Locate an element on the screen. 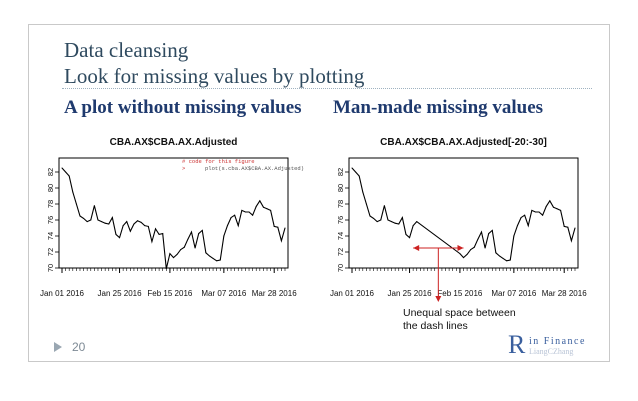 Image resolution: width=638 pixels, height=401 pixels. page-number: 20 is located at coordinates (79, 347).